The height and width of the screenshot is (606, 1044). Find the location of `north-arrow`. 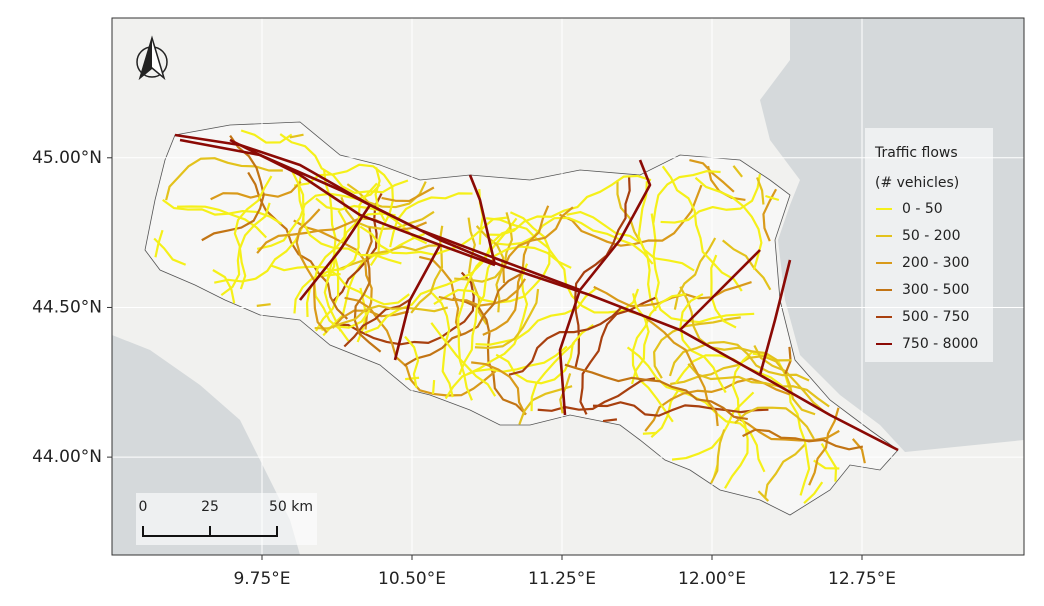

north-arrow is located at coordinates (152, 58).